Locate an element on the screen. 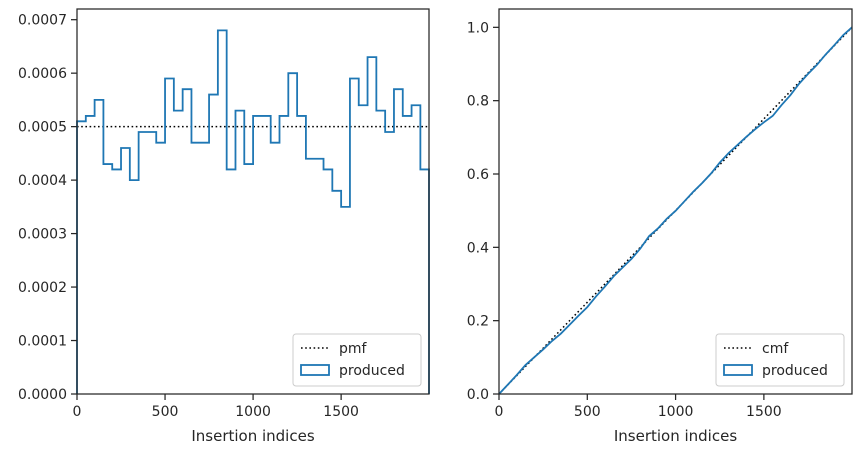  cmf-legend: cmf produced is located at coordinates (780, 360).